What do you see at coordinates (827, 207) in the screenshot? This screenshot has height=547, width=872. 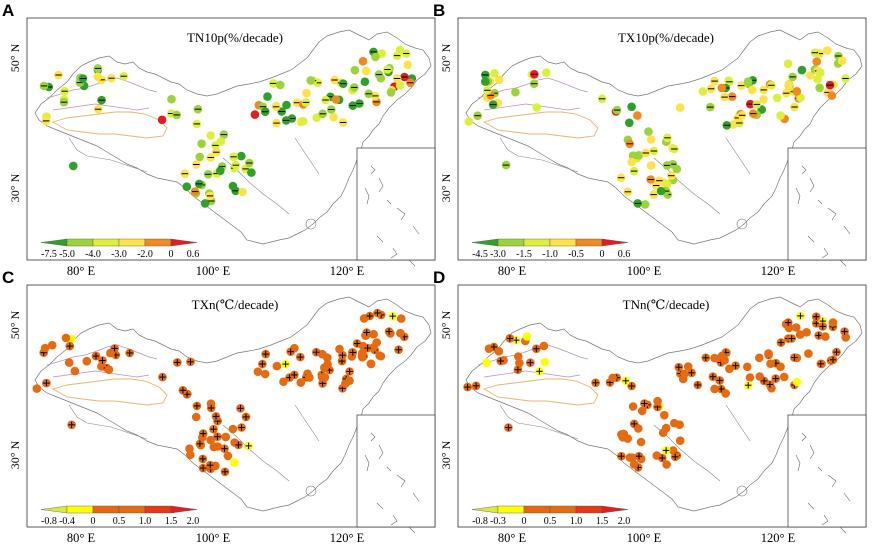 I see `south-china-sea-inset` at bounding box center [827, 207].